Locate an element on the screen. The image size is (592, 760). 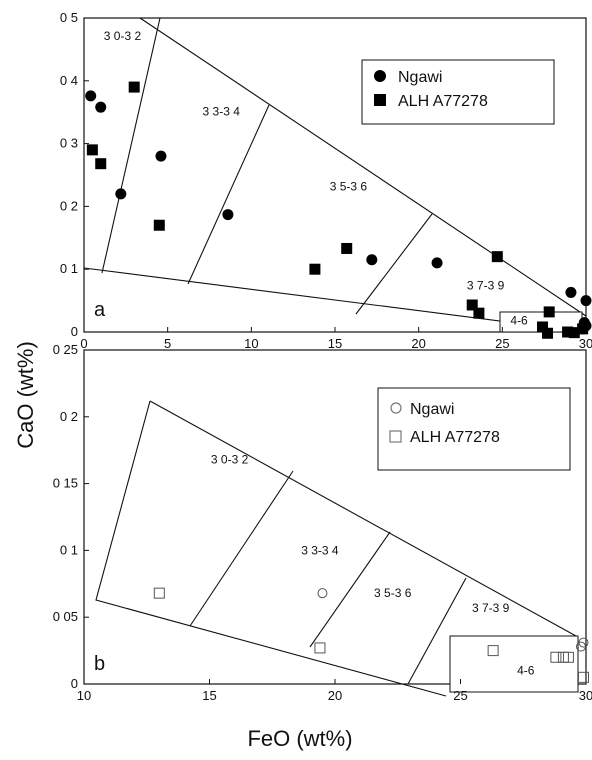
y-axis-title: CaO (wt%) is located at coordinates (25, 395).